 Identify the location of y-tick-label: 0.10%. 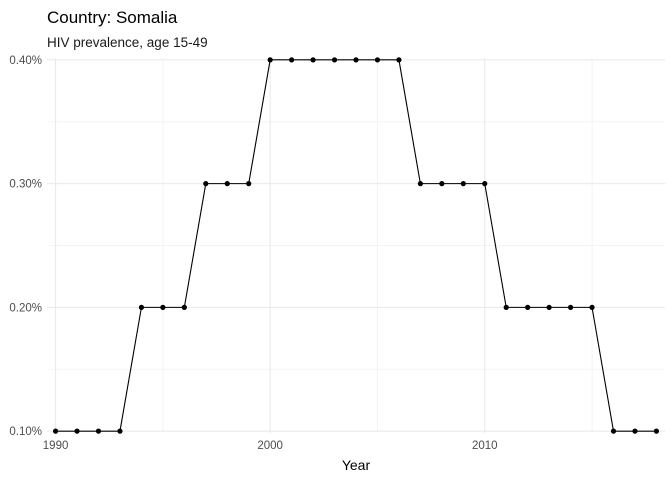
(25, 432).